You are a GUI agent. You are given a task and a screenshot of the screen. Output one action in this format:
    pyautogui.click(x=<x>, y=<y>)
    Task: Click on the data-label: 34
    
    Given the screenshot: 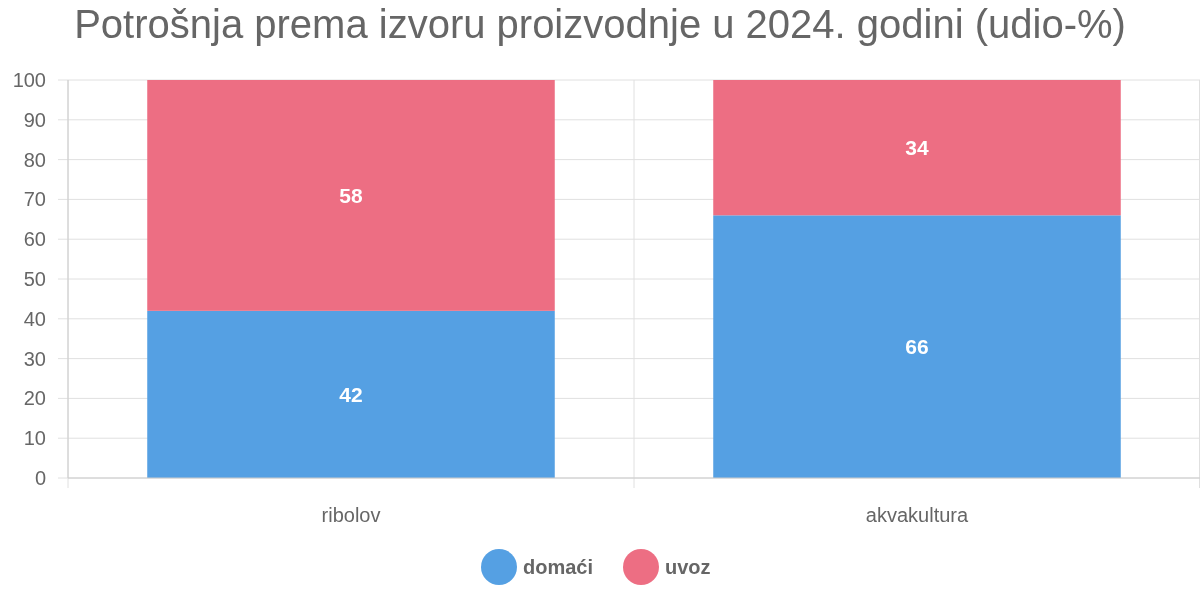 What is the action you would take?
    pyautogui.click(x=917, y=148)
    